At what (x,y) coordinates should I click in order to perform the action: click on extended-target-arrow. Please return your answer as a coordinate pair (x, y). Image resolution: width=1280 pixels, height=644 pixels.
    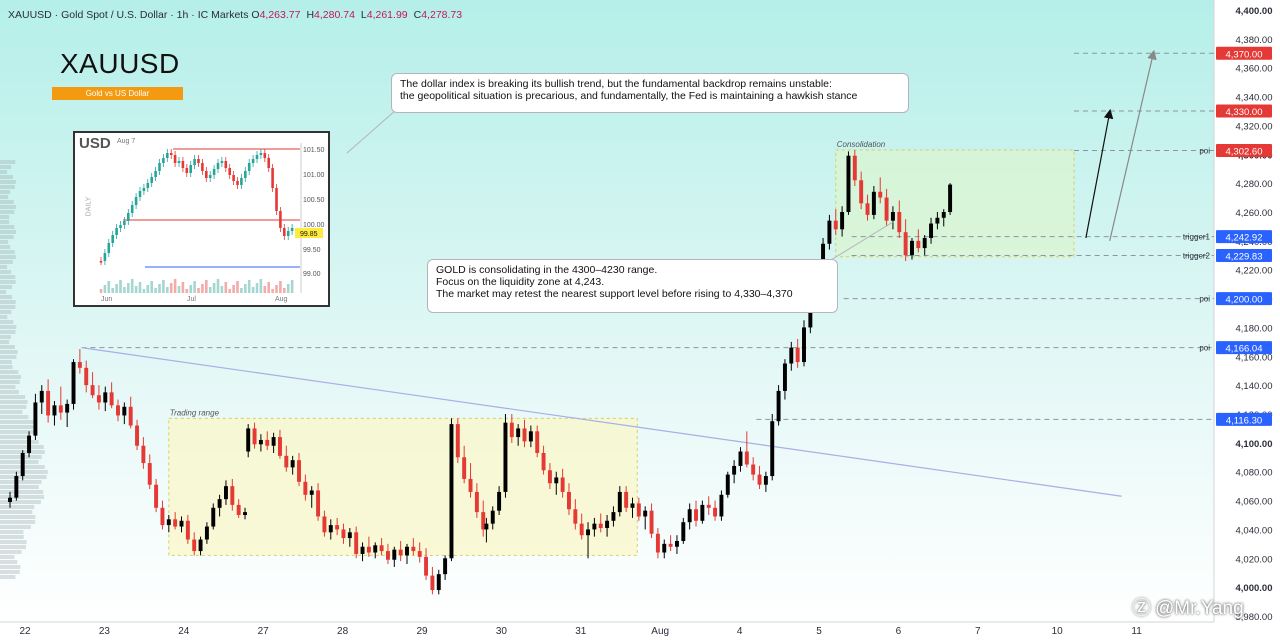
    Looking at the image, I should click on (1133, 145).